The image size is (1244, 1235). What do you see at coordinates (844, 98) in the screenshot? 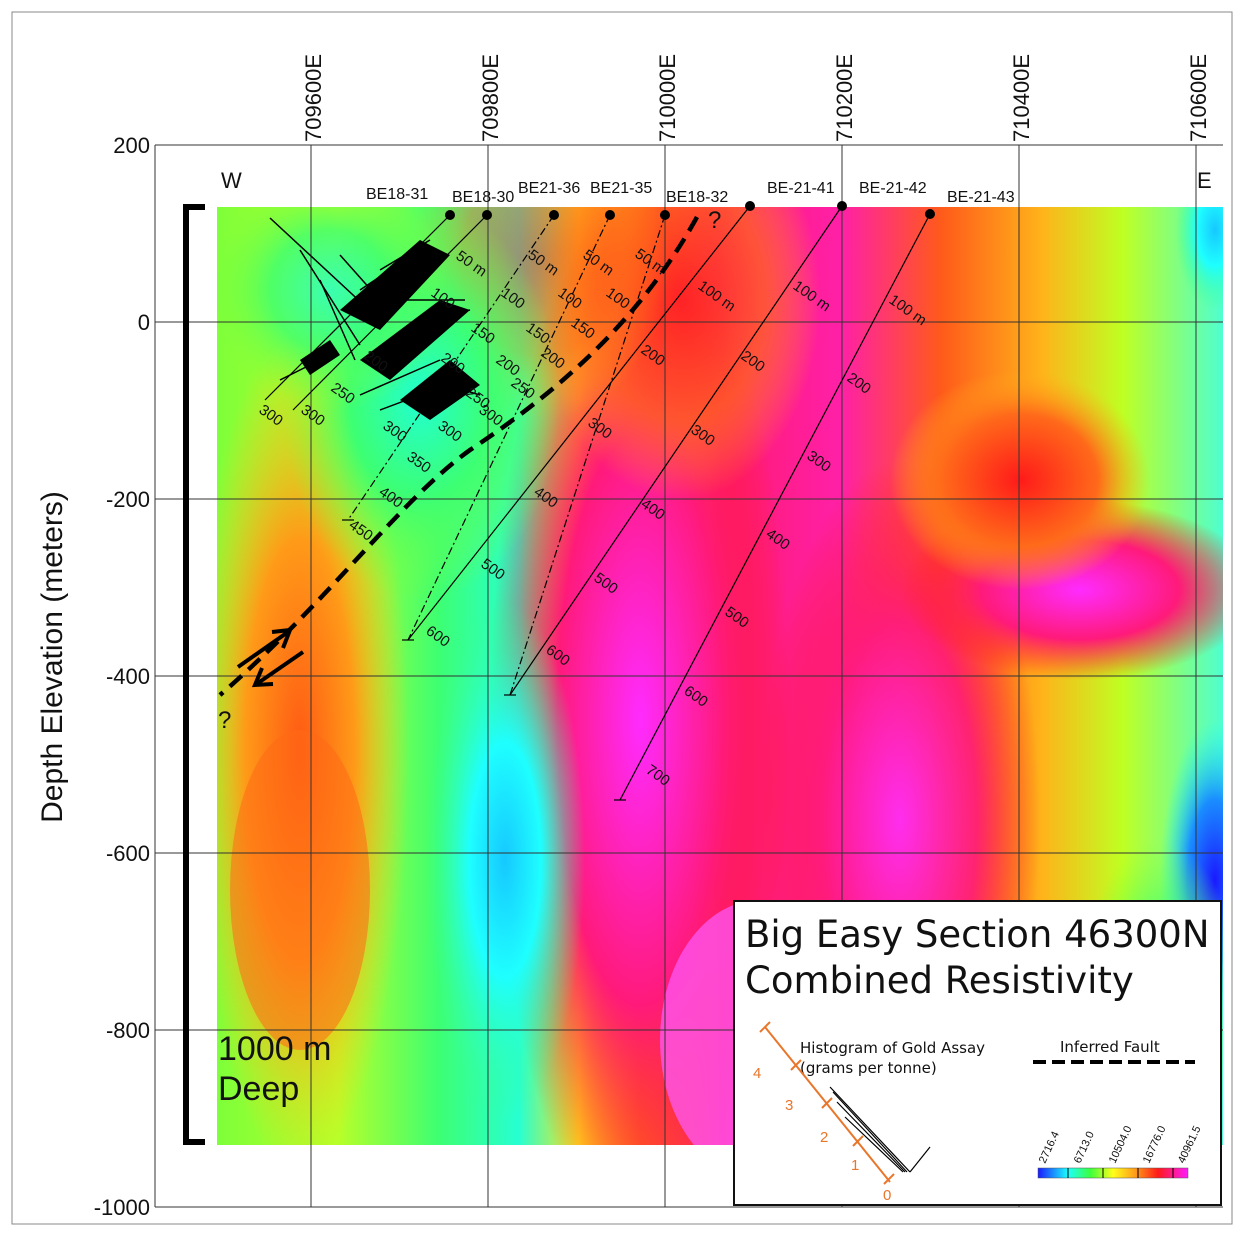
I see `x-tick-710200: 710200E` at bounding box center [844, 98].